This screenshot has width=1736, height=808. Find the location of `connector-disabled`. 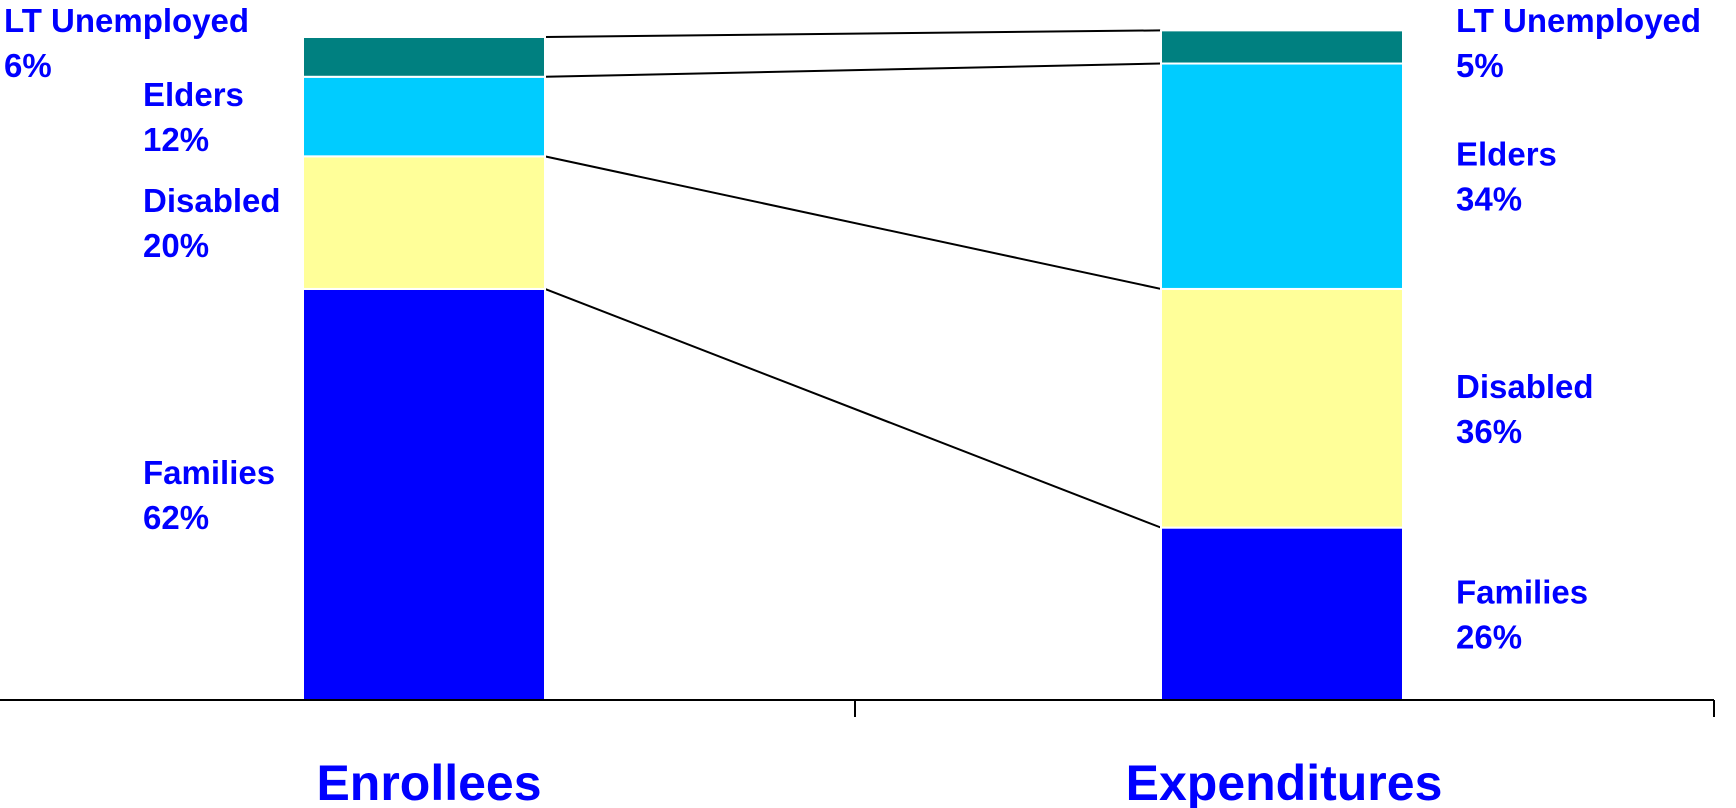

connector-disabled is located at coordinates (853, 222).